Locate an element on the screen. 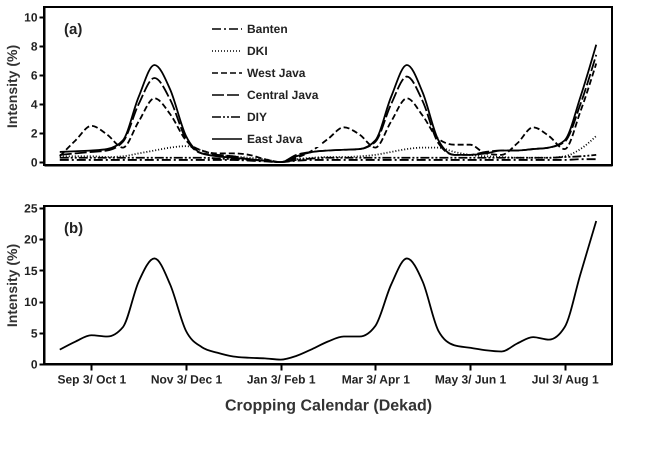  legend-label: DKI is located at coordinates (257, 51).